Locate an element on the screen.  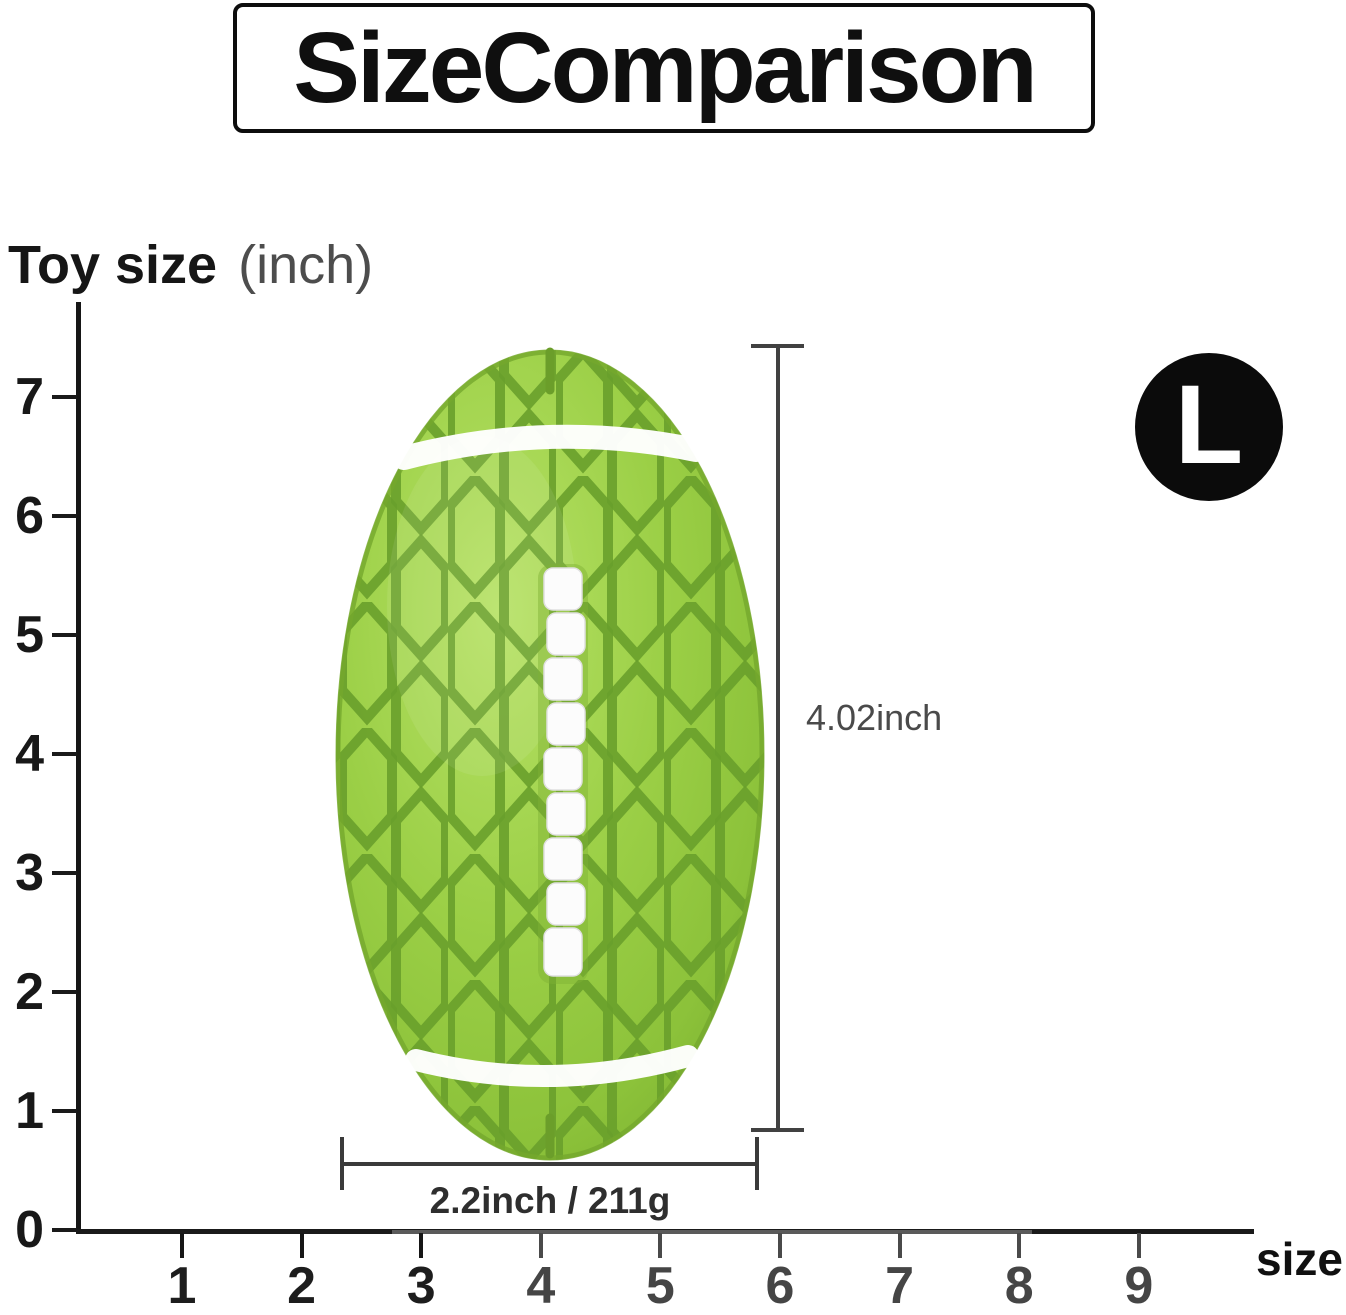
height-dimension-line is located at coordinates (778, 738).